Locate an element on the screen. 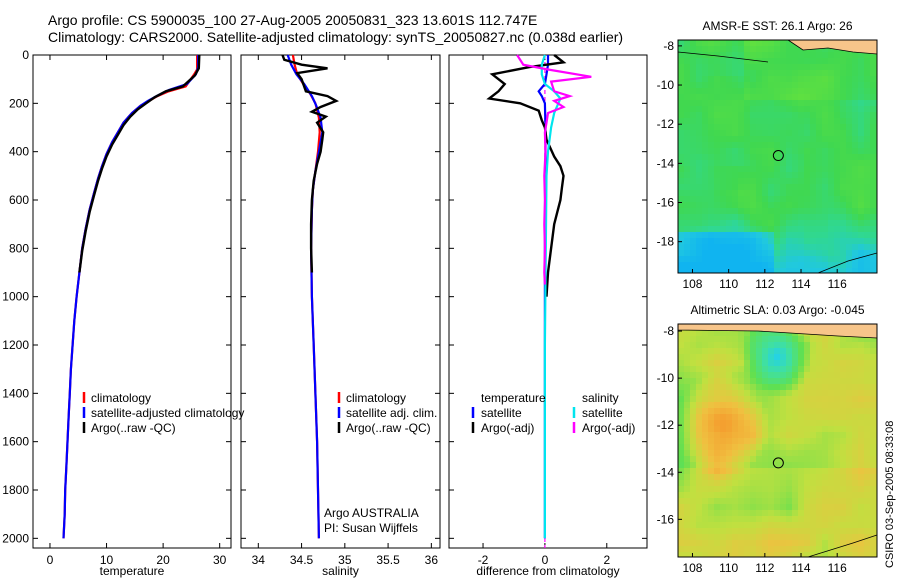 This screenshot has width=900, height=580. temperature-panel-xtick-label: 20 is located at coordinates (163, 560).